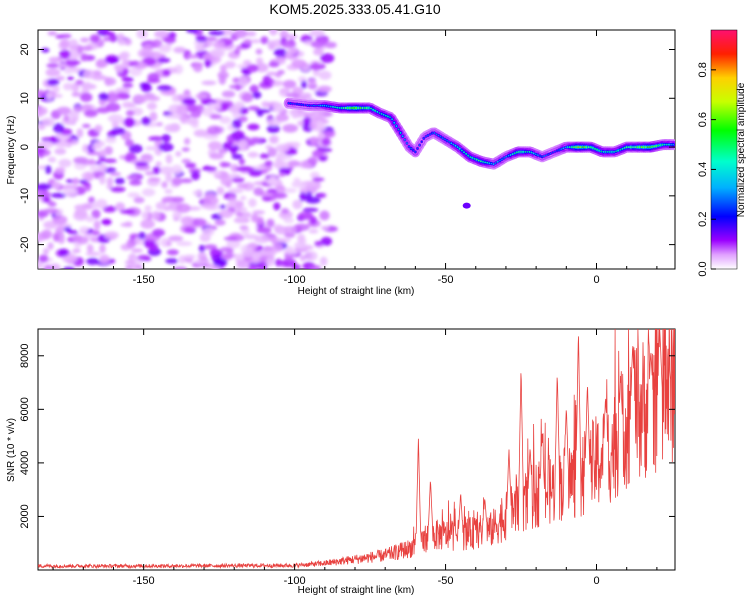 The width and height of the screenshot is (750, 600). Describe the element at coordinates (11, 150) in the screenshot. I see `spectrogram-ylabel: Frequency (Hz)` at that location.